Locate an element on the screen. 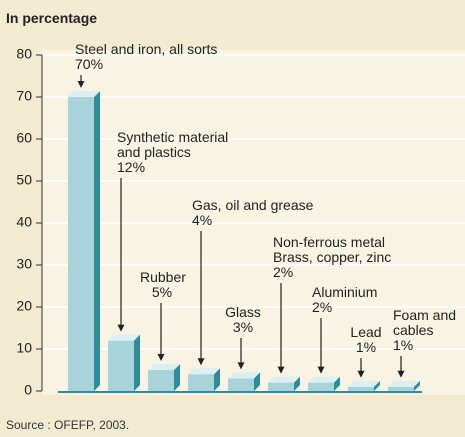 The image size is (465, 437). category-label: Steel and iron, all sorts is located at coordinates (146, 49).